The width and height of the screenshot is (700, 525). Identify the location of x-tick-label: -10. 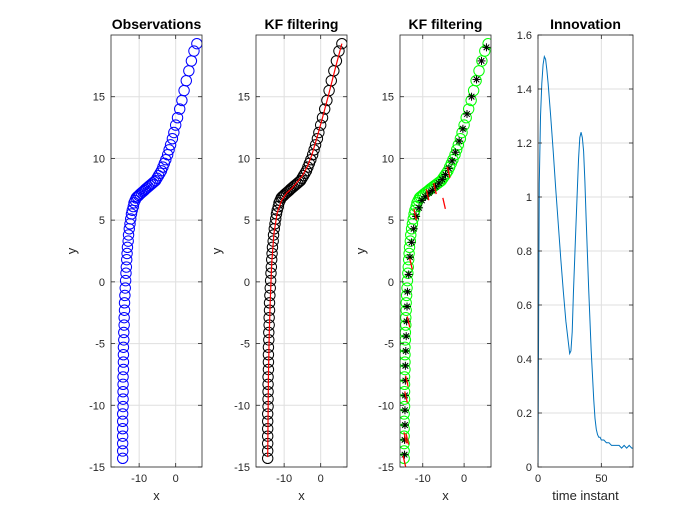
(284, 479).